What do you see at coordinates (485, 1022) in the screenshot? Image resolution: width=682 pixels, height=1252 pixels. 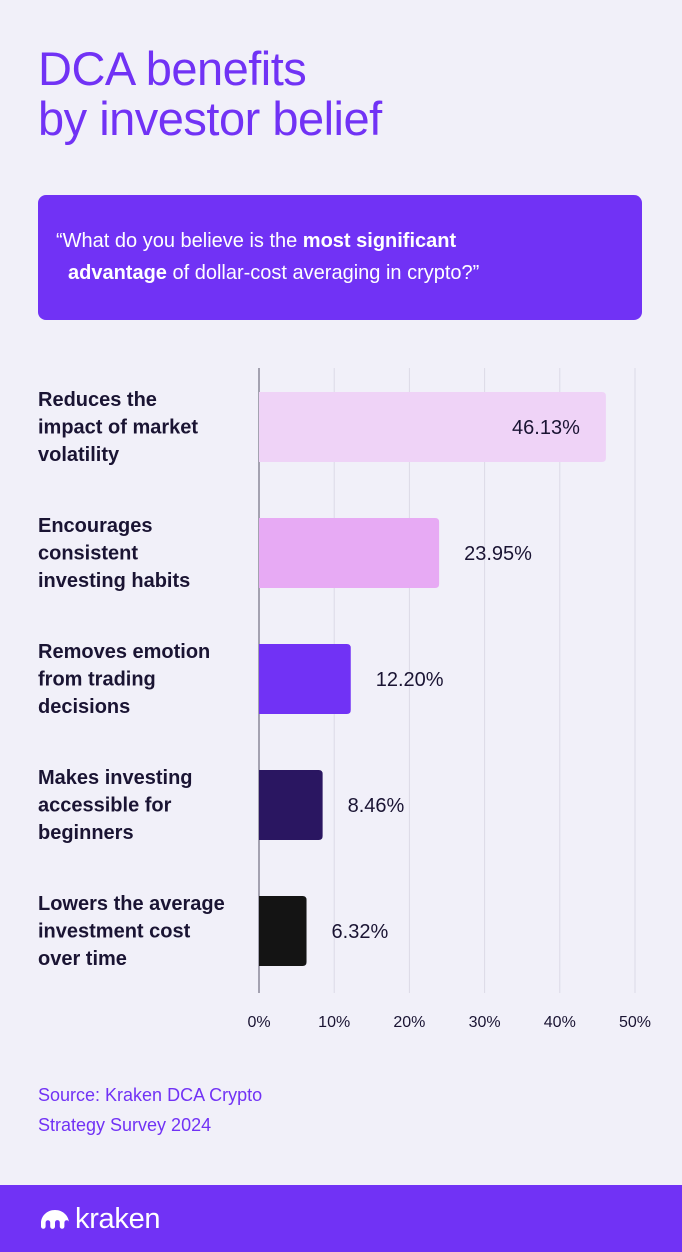 I see `x-tick-label: 30%` at bounding box center [485, 1022].